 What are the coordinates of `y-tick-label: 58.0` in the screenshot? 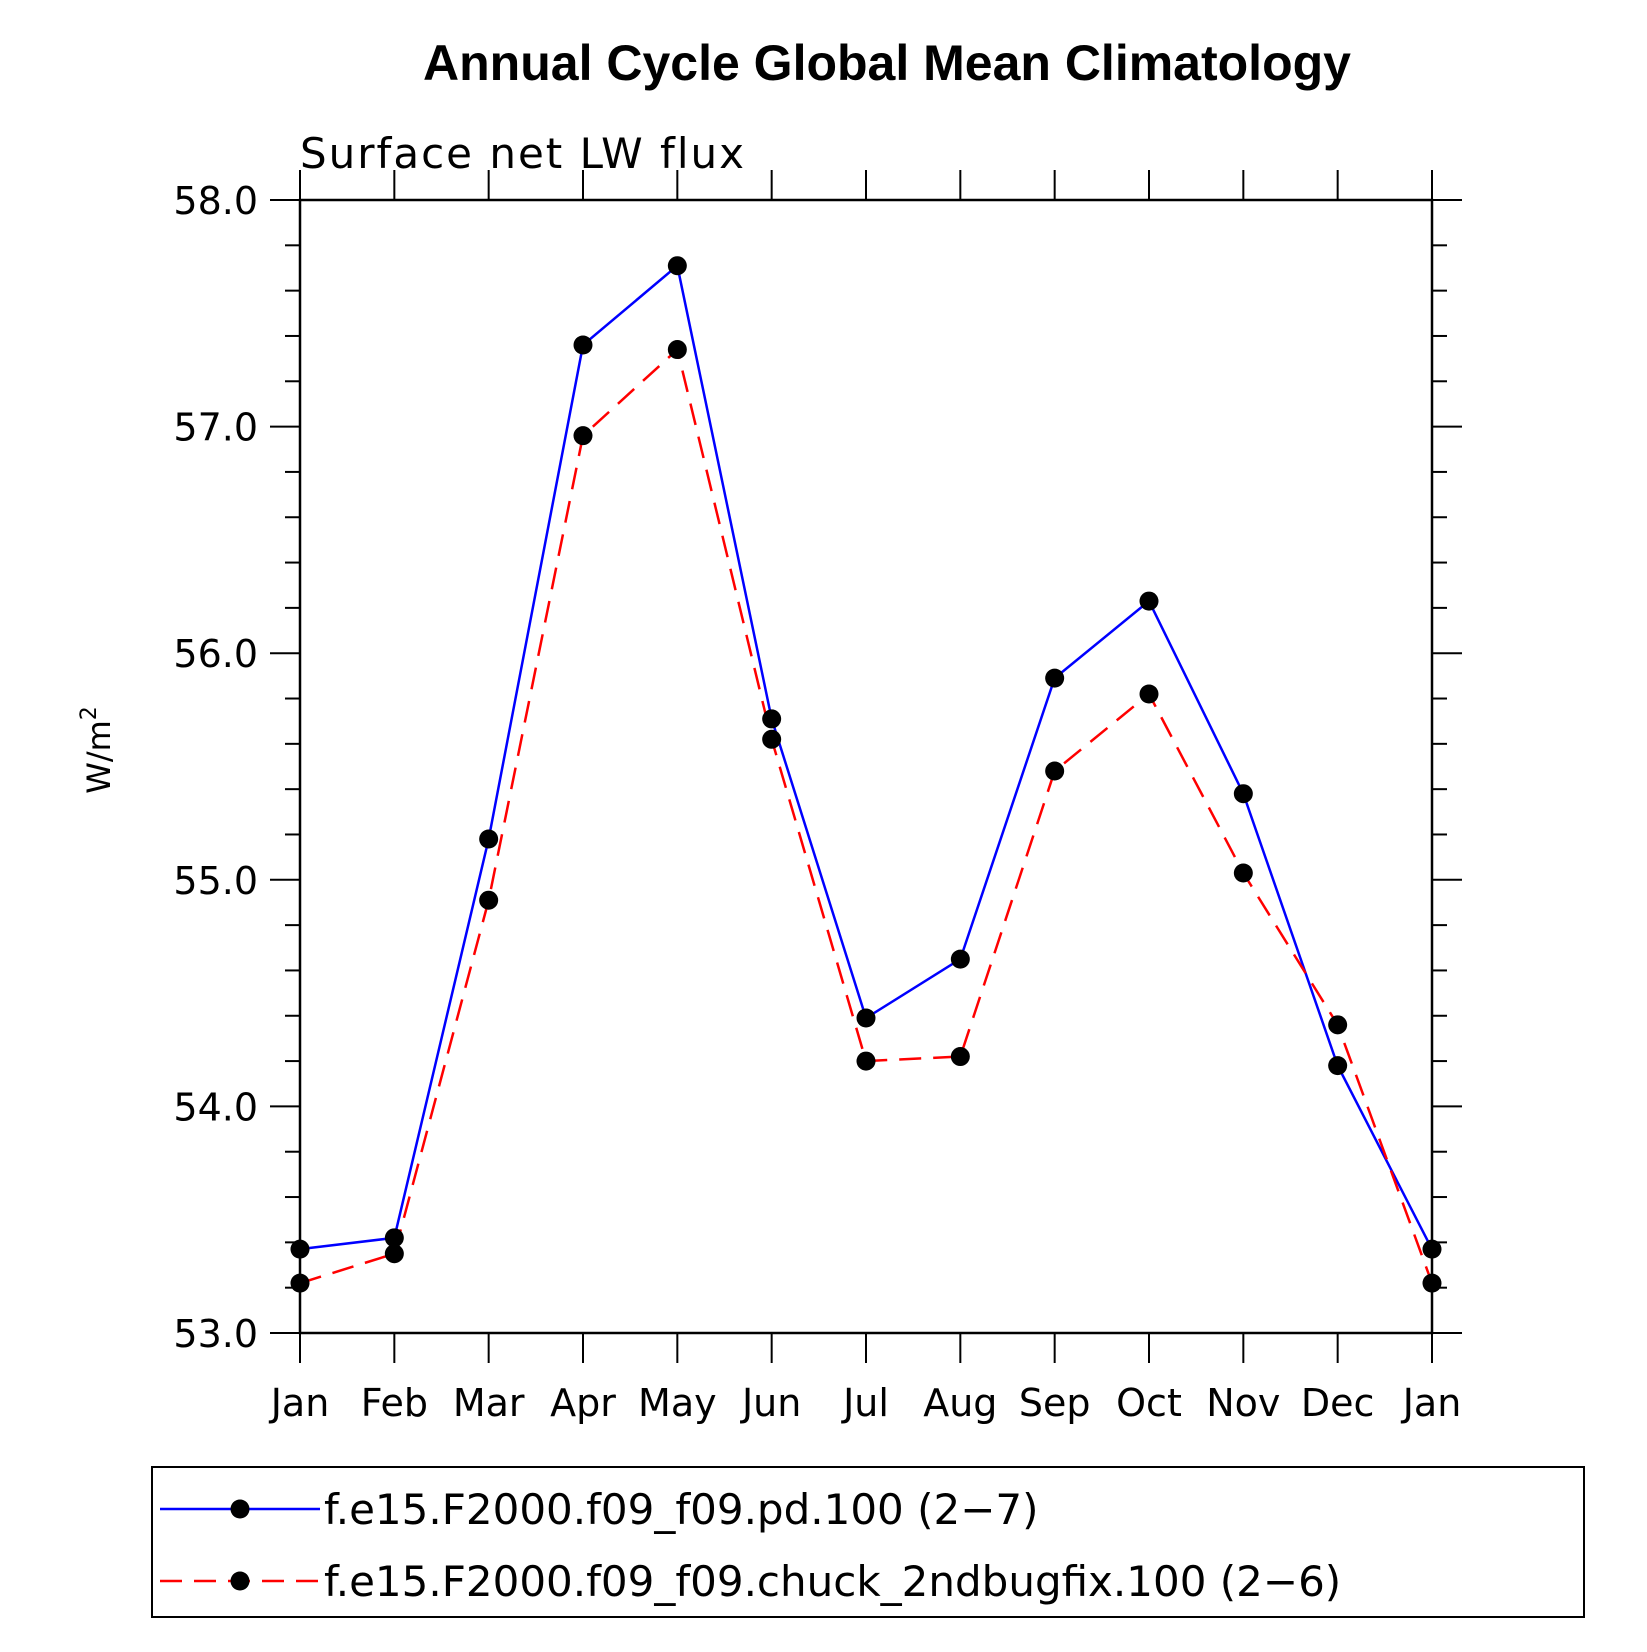 It's located at (215, 201).